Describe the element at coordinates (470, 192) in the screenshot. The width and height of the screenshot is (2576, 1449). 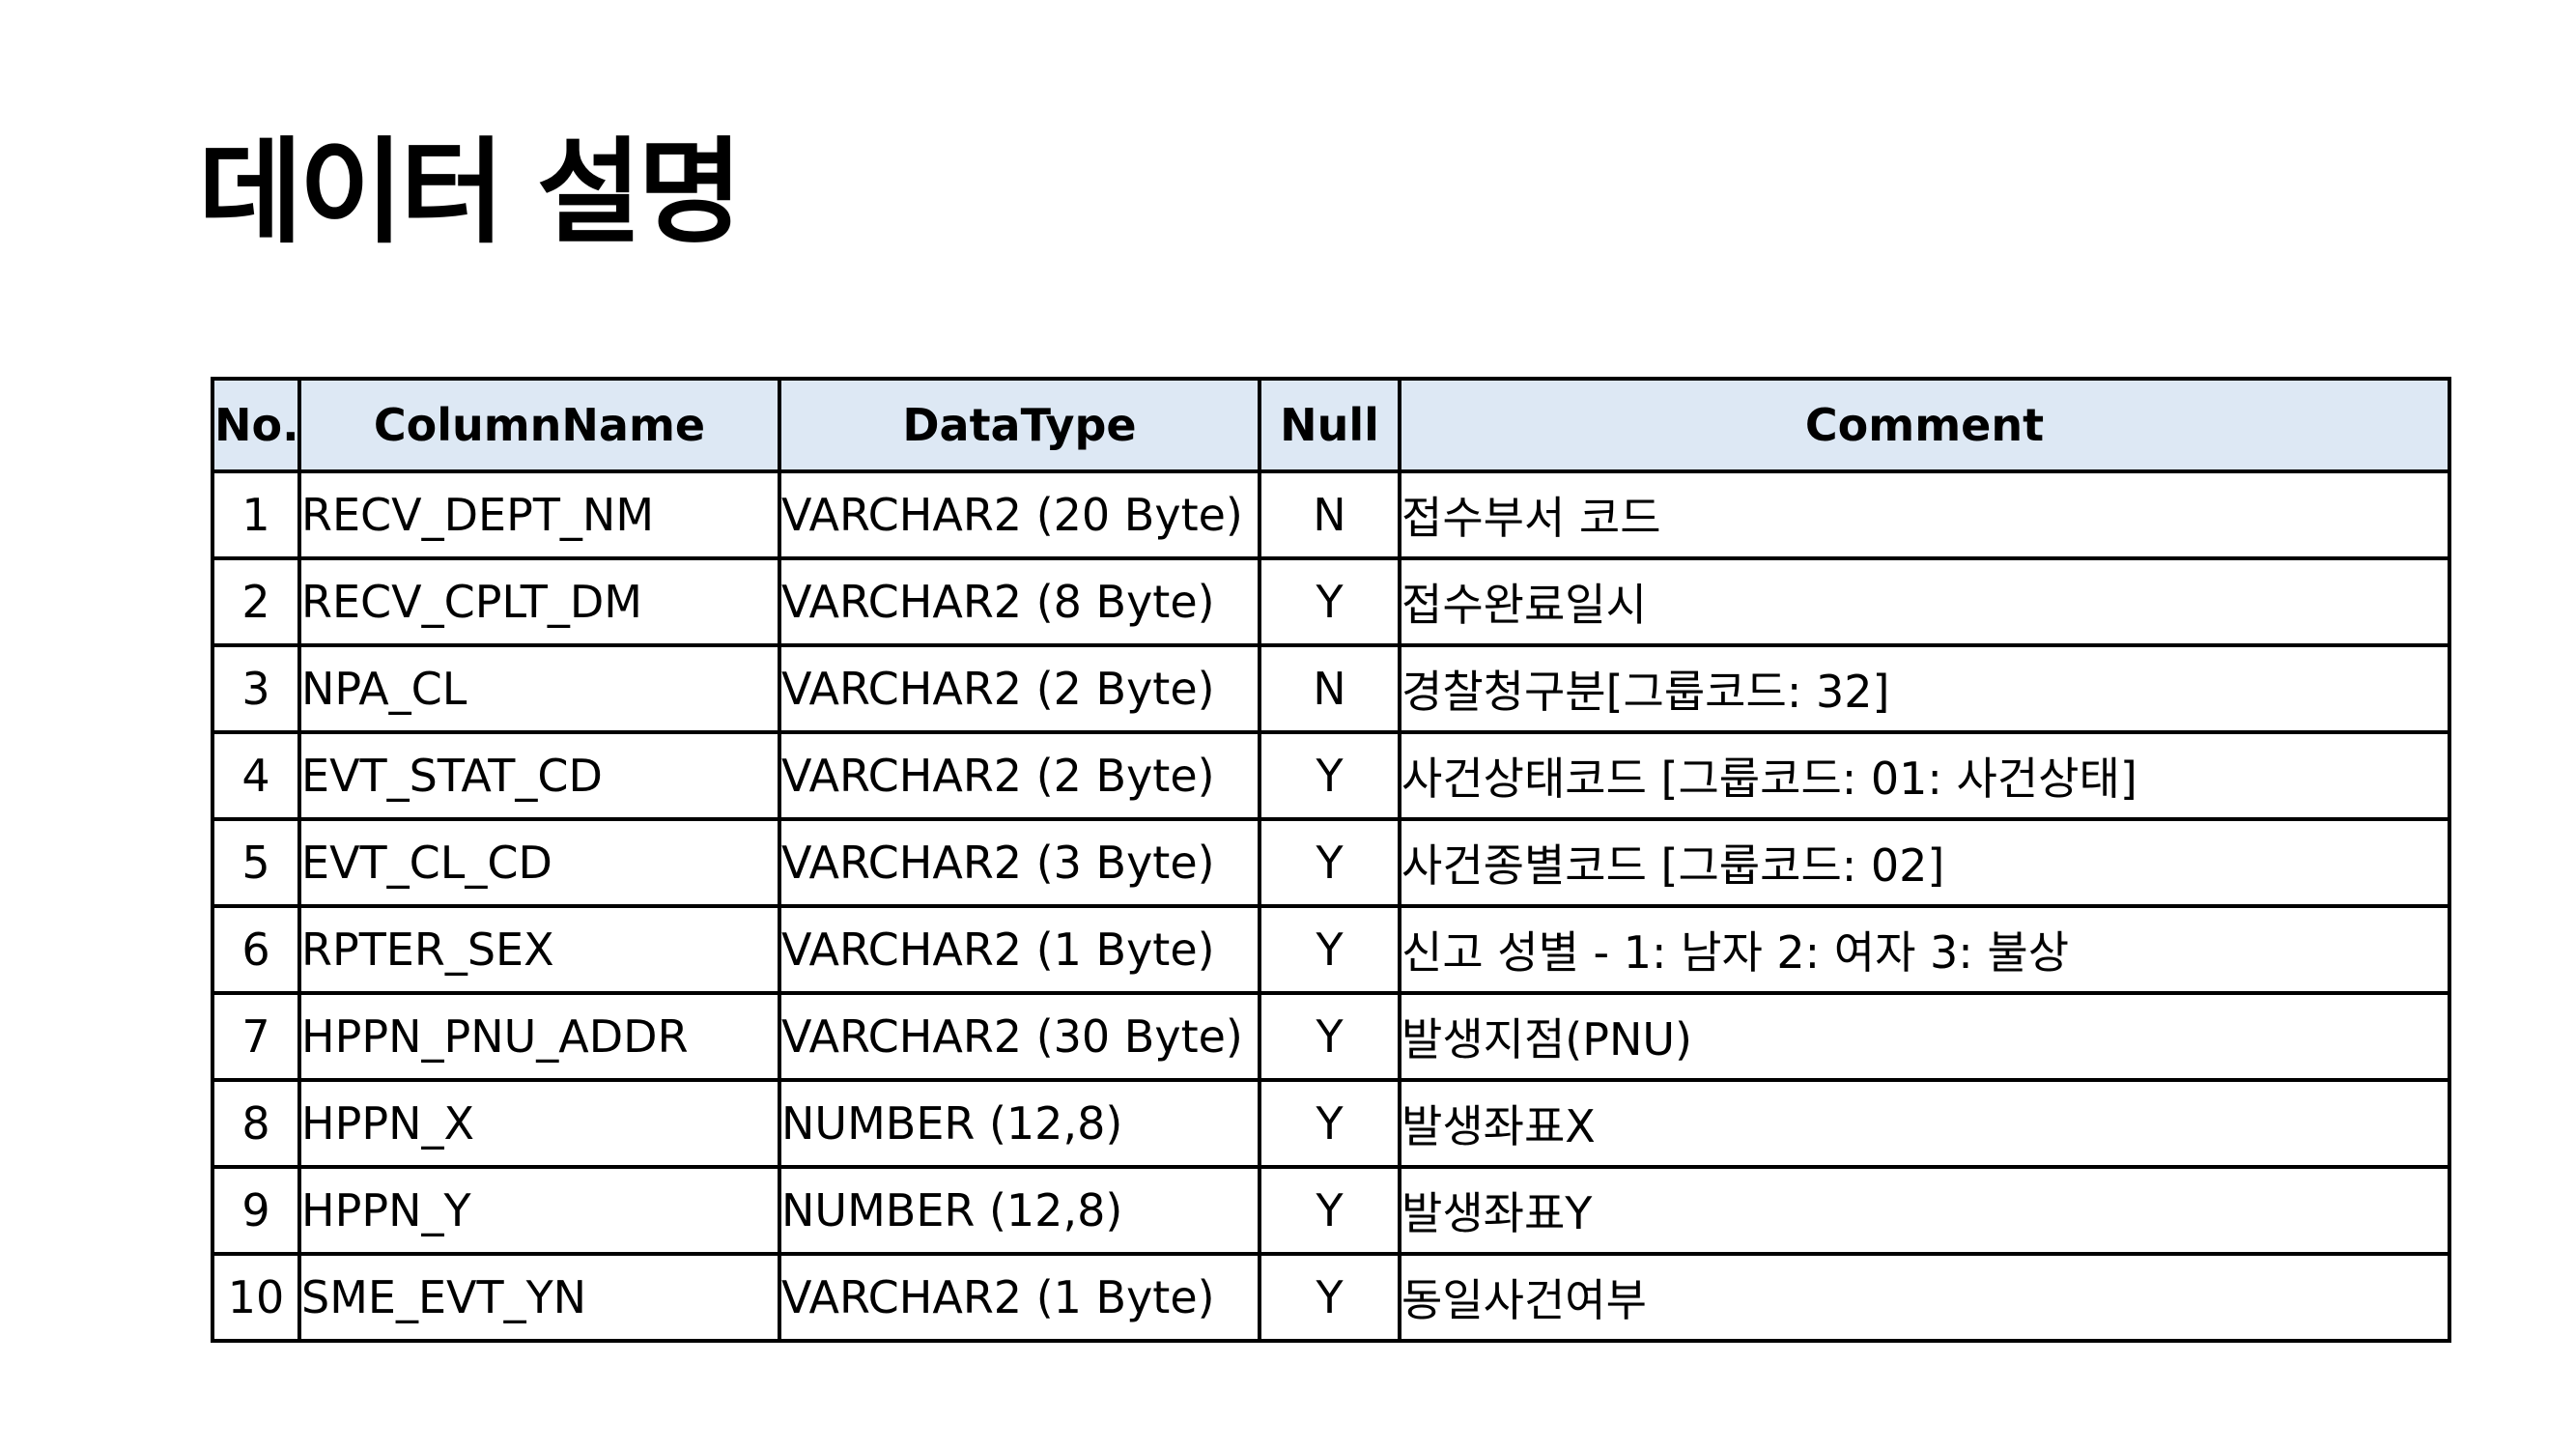
I see `page-title: 데이터 설명` at that location.